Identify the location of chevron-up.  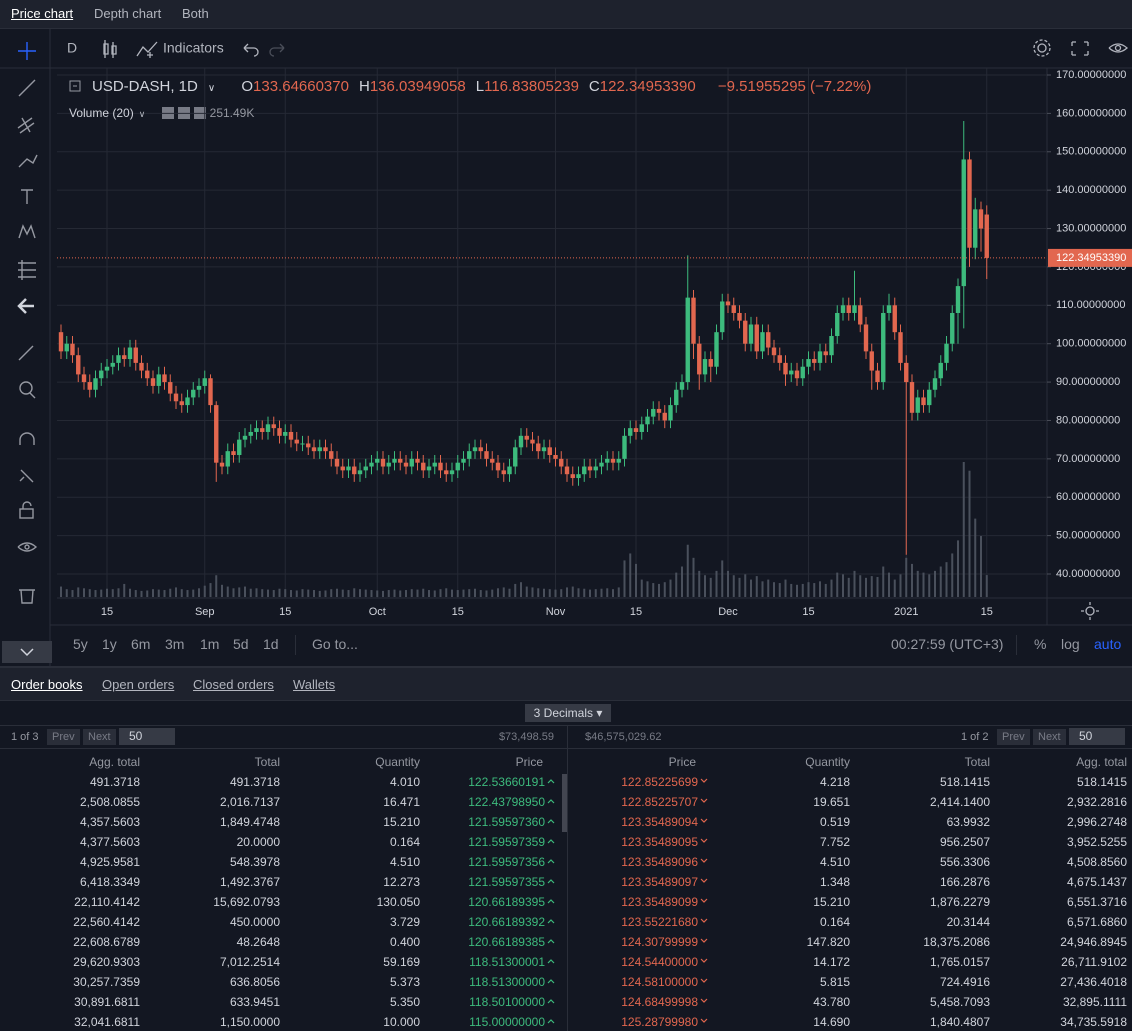
(551, 981).